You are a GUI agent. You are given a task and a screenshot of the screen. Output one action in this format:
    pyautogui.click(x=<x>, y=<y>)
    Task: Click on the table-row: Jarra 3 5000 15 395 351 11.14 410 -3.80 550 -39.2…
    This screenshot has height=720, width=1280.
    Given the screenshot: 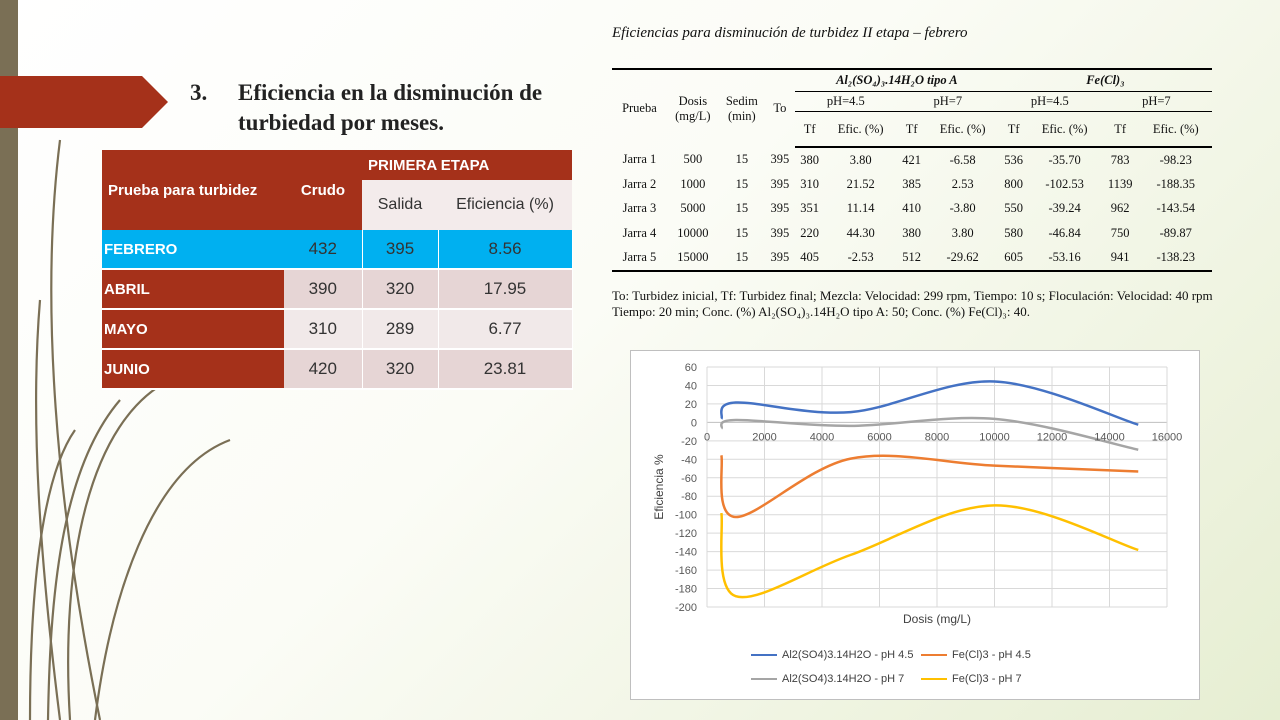 What is the action you would take?
    pyautogui.click(x=912, y=209)
    